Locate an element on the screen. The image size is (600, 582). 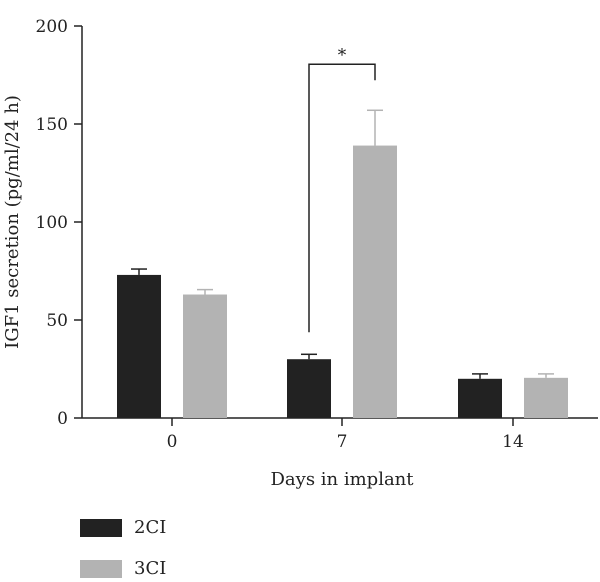
annotations: * is located at coordinates (342, 189).